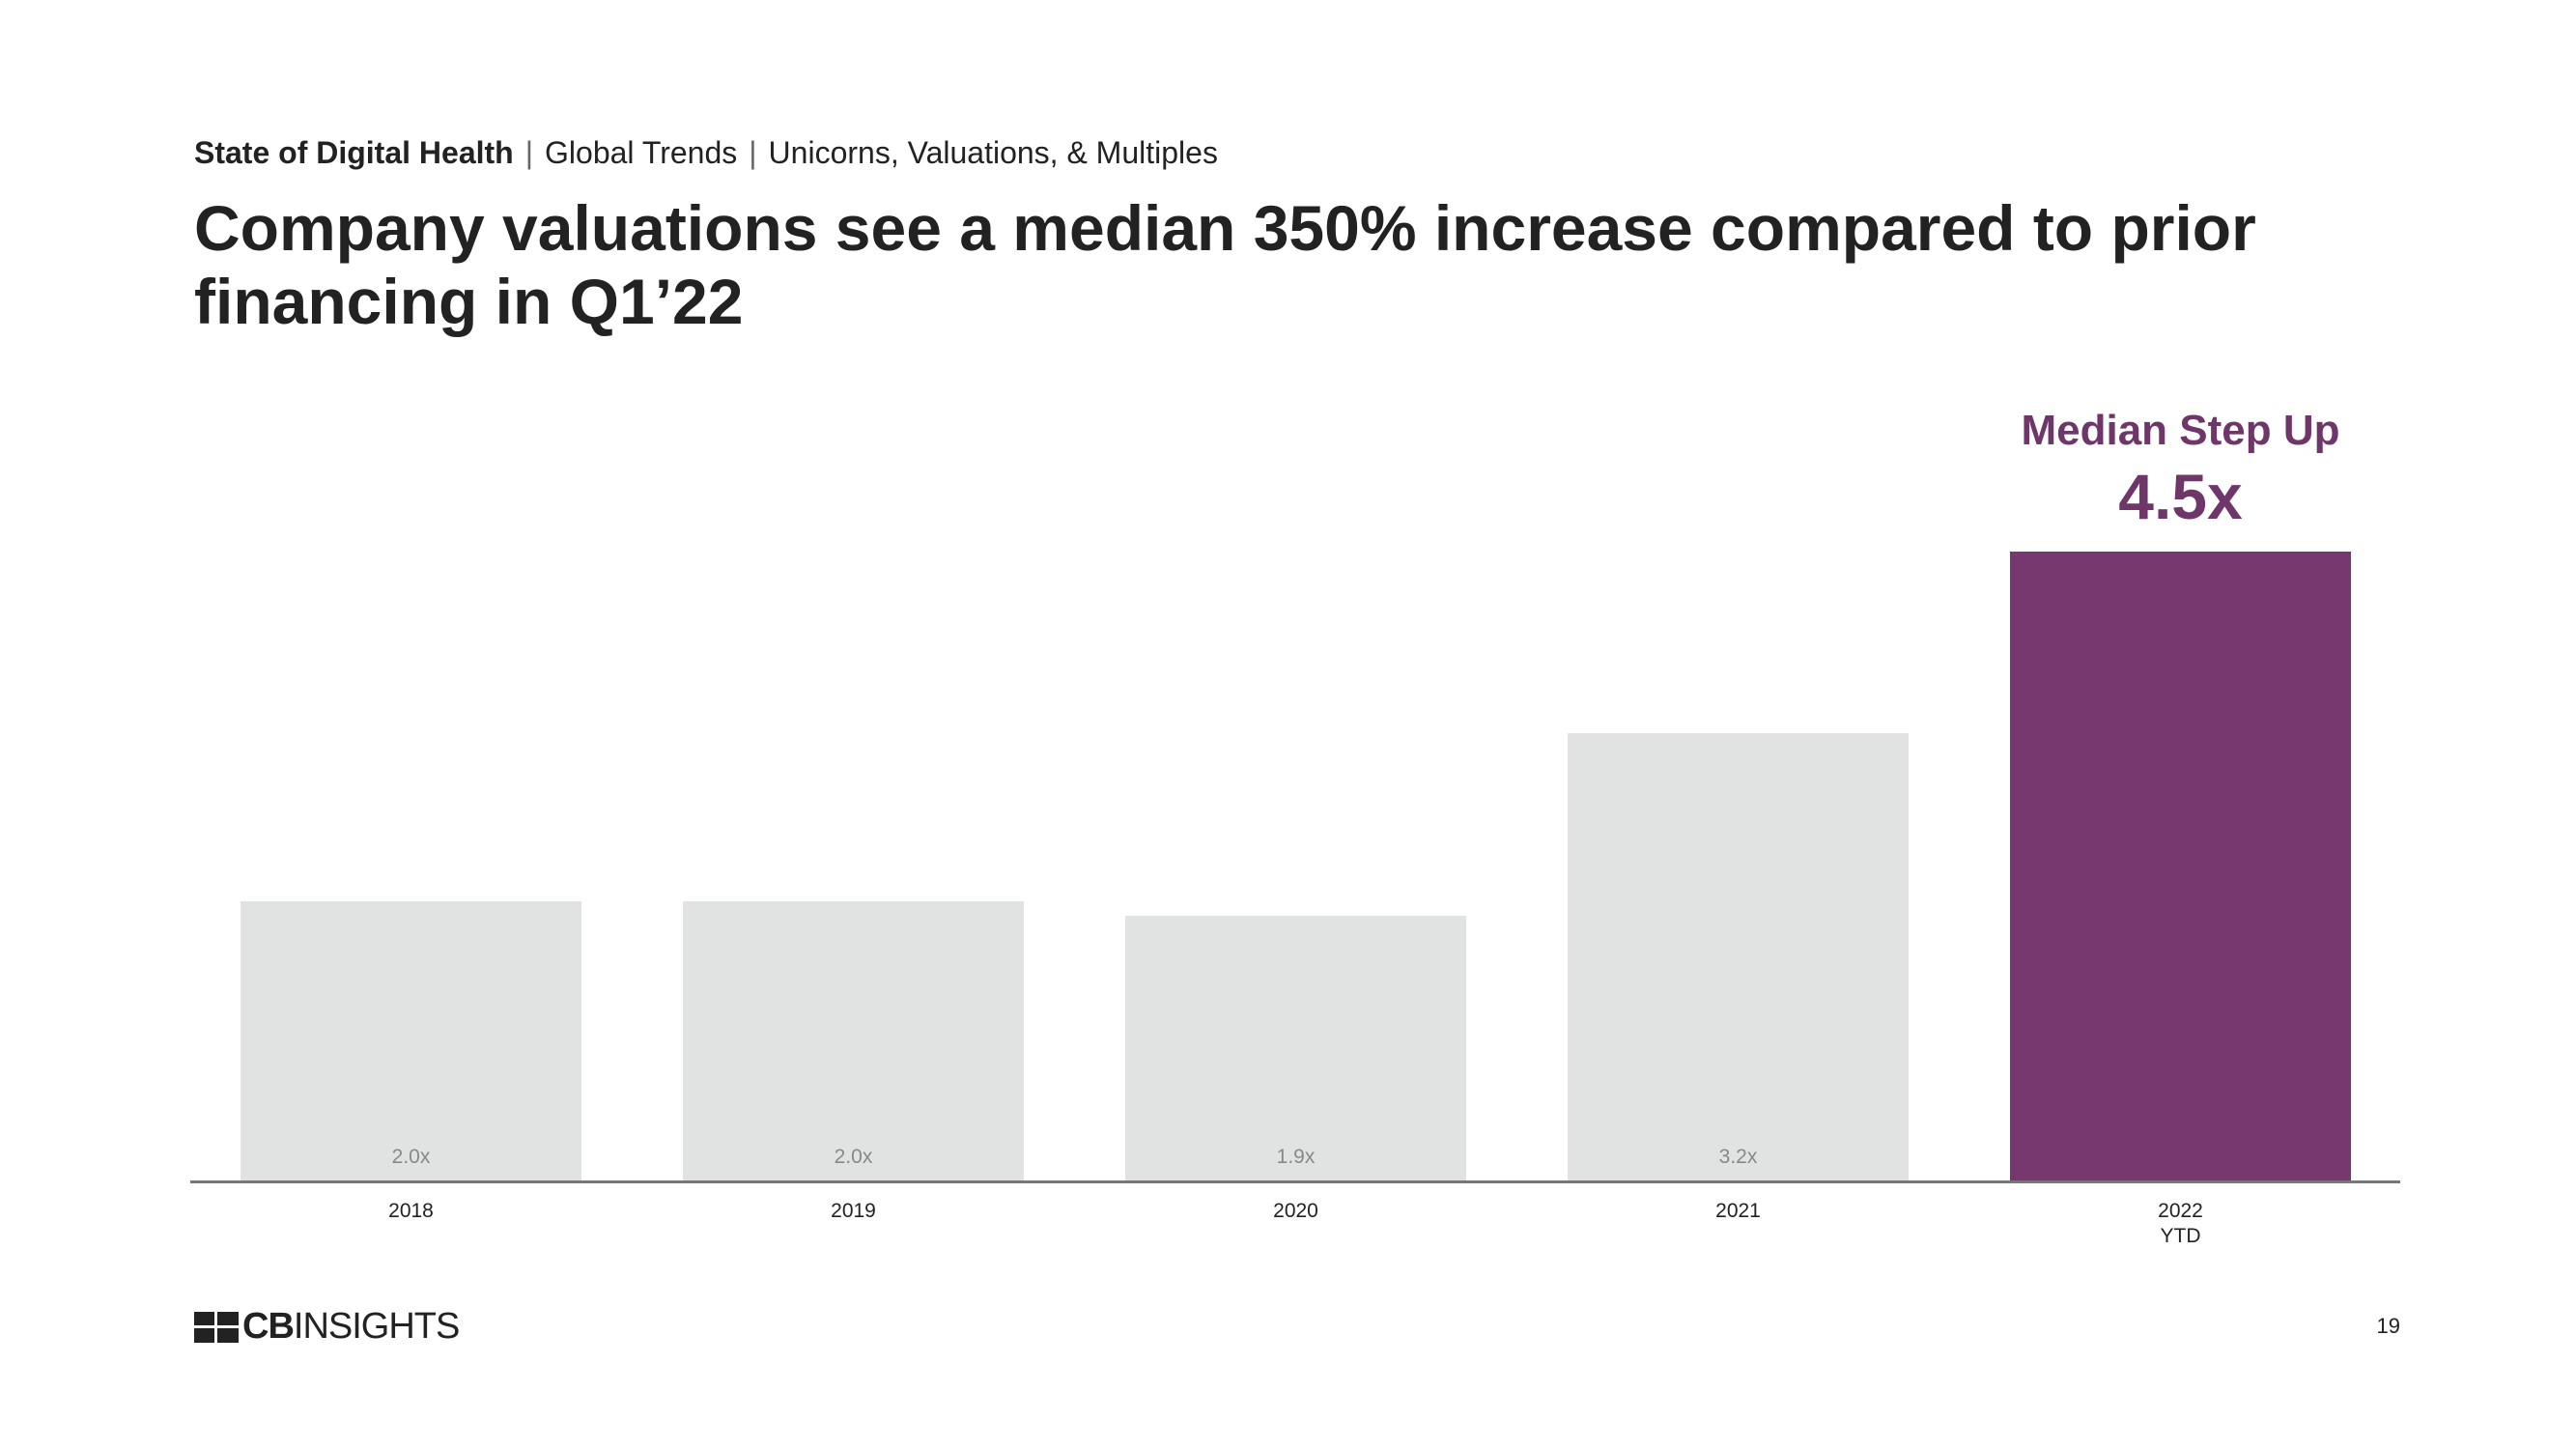 Image resolution: width=2576 pixels, height=1449 pixels. I want to click on value-label: 3.2x, so click(1738, 1157).